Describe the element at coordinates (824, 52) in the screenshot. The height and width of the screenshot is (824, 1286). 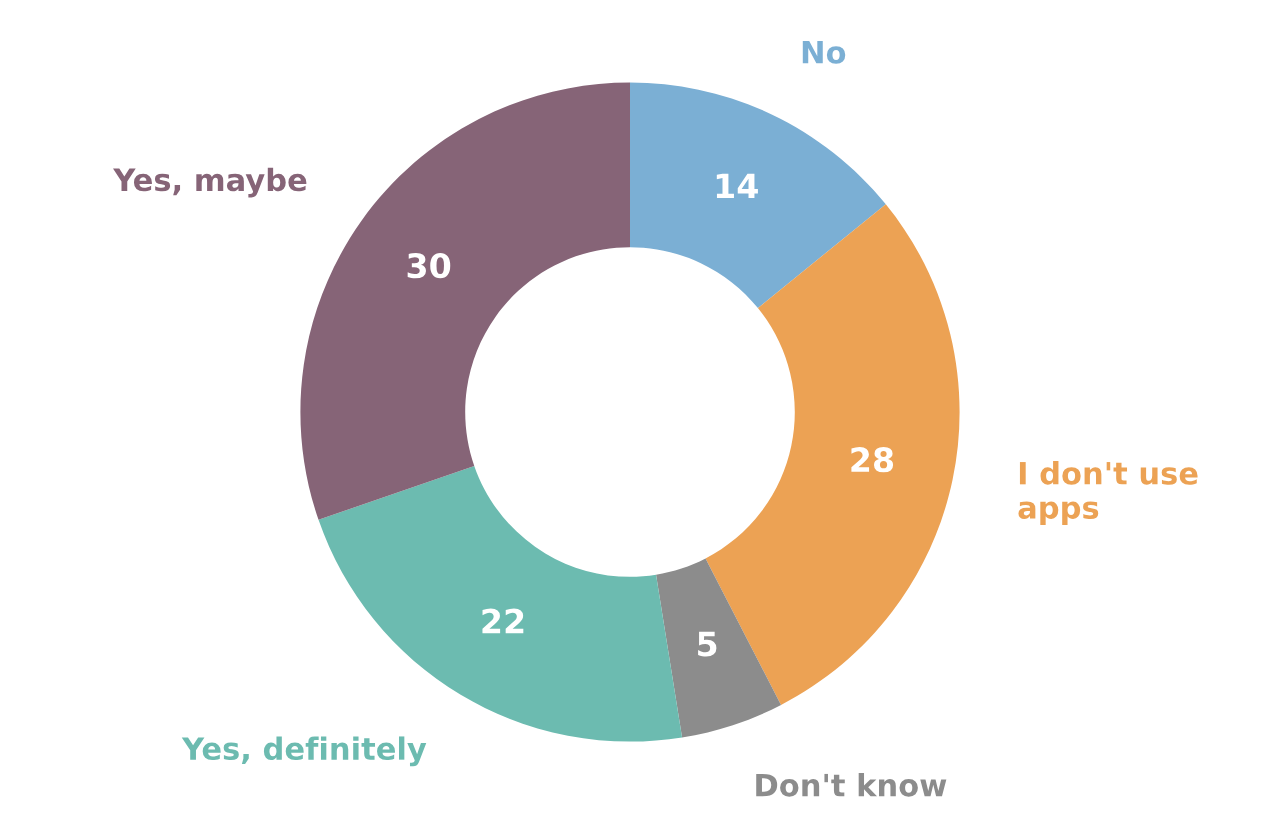
I see `slice-label: No` at that location.